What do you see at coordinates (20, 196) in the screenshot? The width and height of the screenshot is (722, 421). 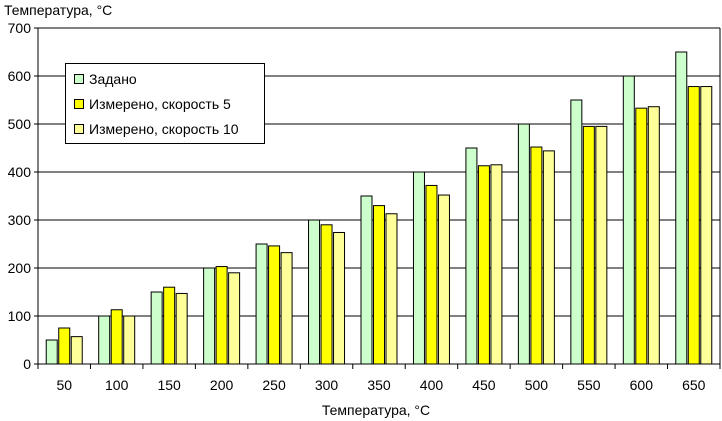 I see `y-tick-labels: 0 100 200 300 400 500 600 700` at bounding box center [20, 196].